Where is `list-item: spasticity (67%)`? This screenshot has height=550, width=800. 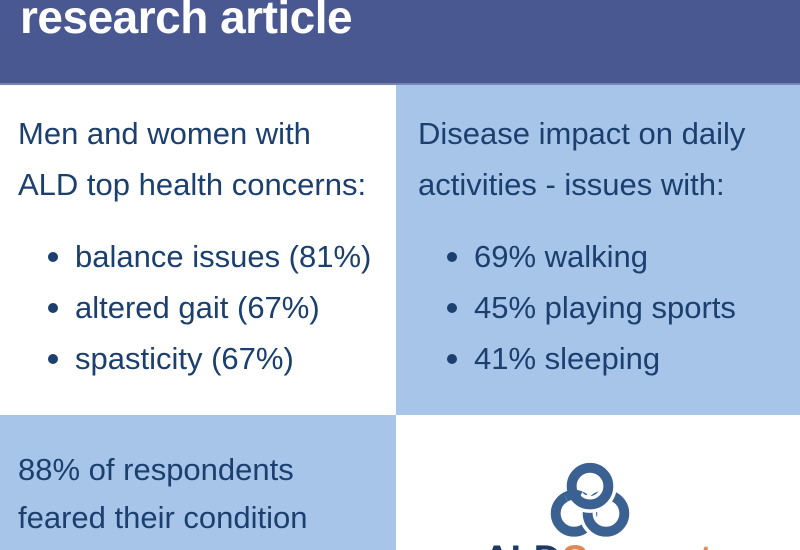
list-item: spasticity (67%) is located at coordinates (198, 358).